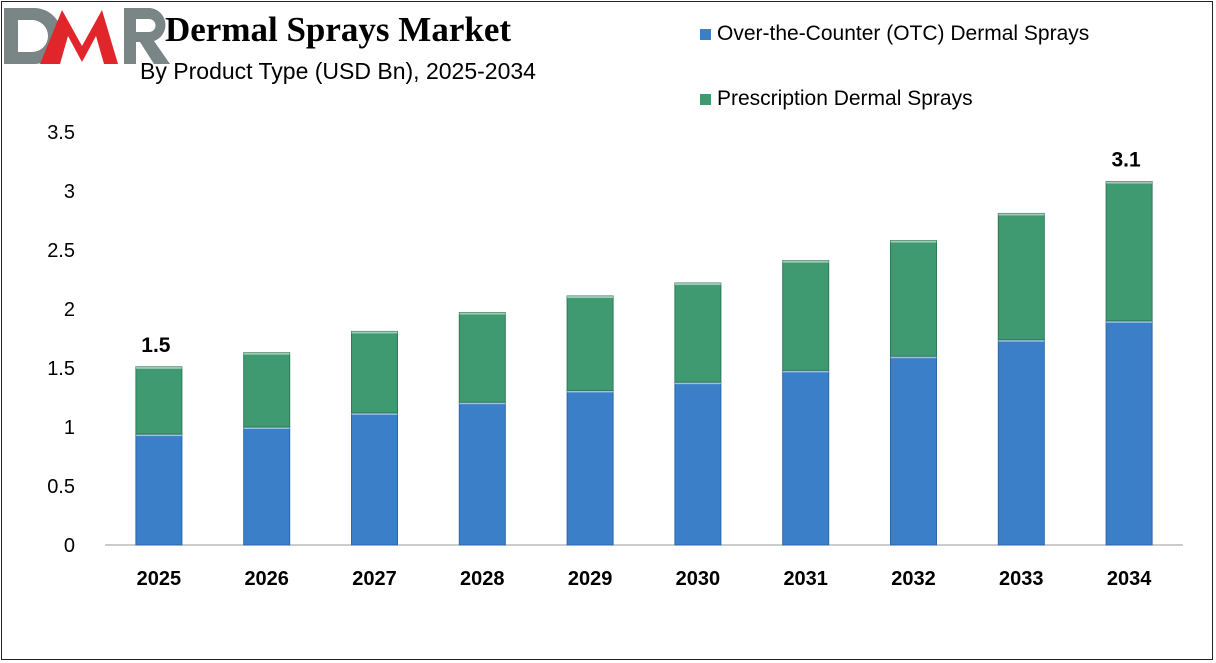 The image size is (1216, 663). I want to click on bar-prescription-2026, so click(267, 390).